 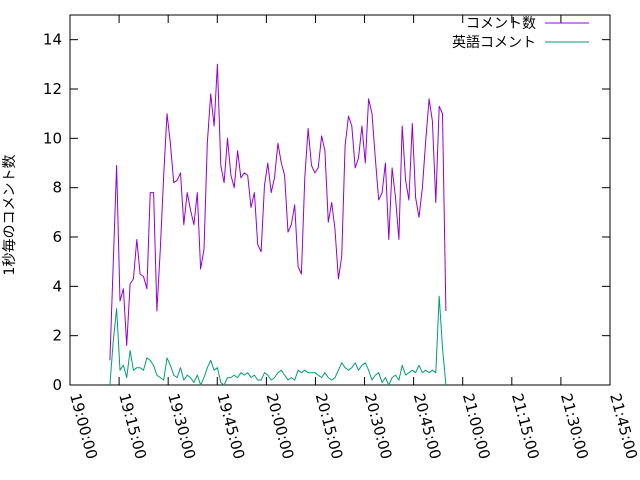 I want to click on y-tick-label: 0, so click(x=57, y=385).